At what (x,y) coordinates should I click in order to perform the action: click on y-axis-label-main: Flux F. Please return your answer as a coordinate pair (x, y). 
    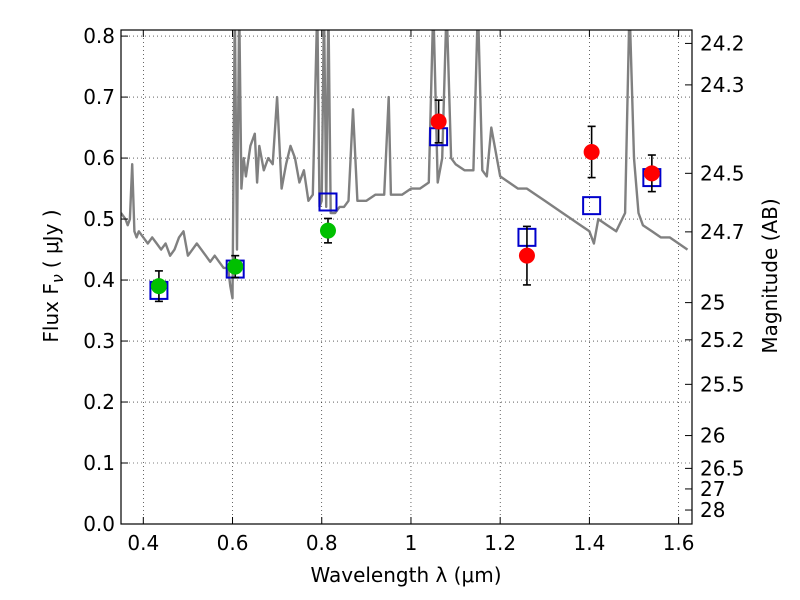
    Looking at the image, I should click on (51, 312).